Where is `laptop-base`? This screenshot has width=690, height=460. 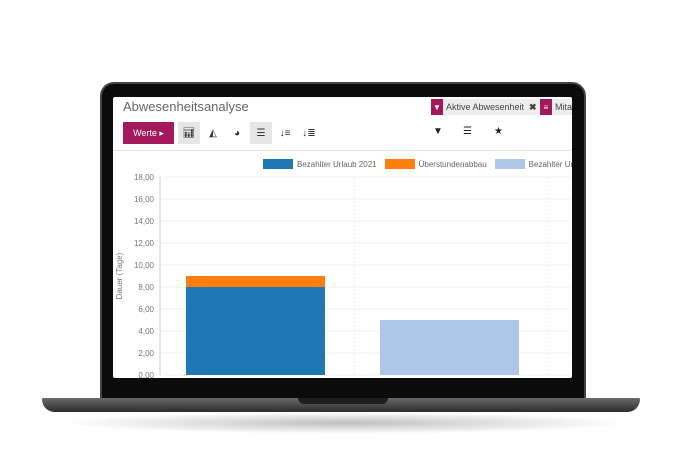
laptop-base is located at coordinates (341, 405).